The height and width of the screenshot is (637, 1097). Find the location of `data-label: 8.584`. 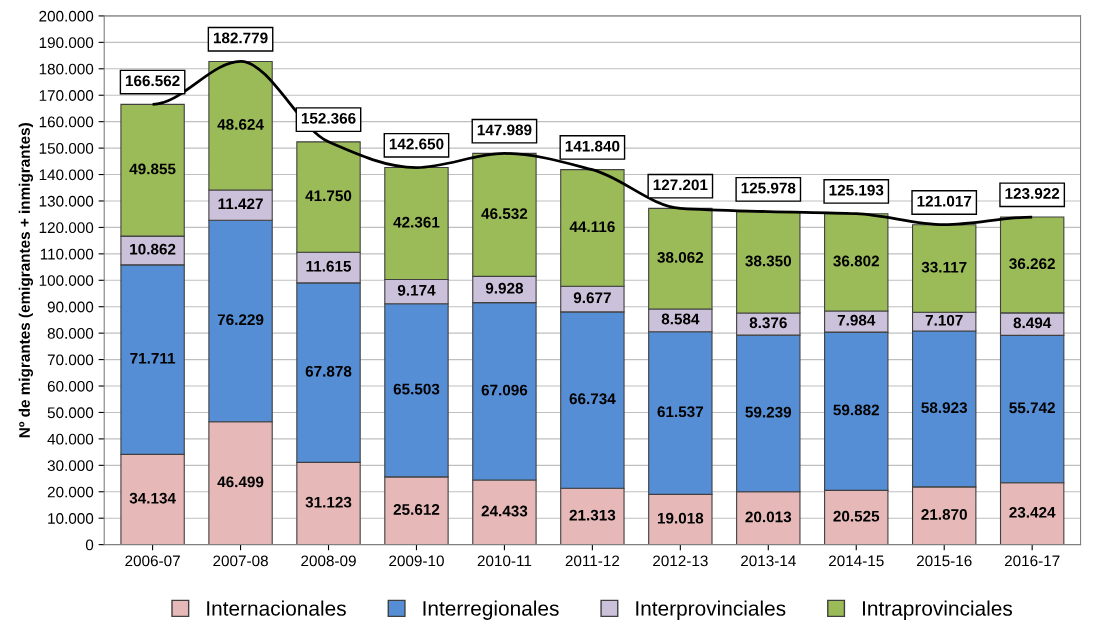

data-label: 8.584 is located at coordinates (680, 319).